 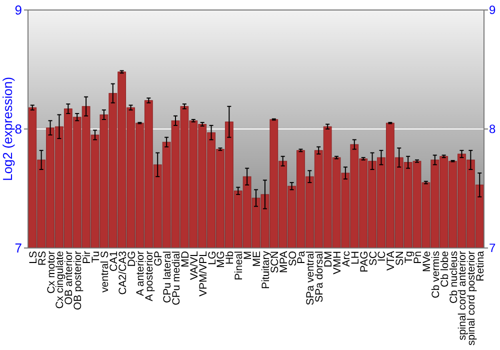 What do you see at coordinates (426, 261) in the screenshot?
I see `x-tick-label: MVe` at bounding box center [426, 261].